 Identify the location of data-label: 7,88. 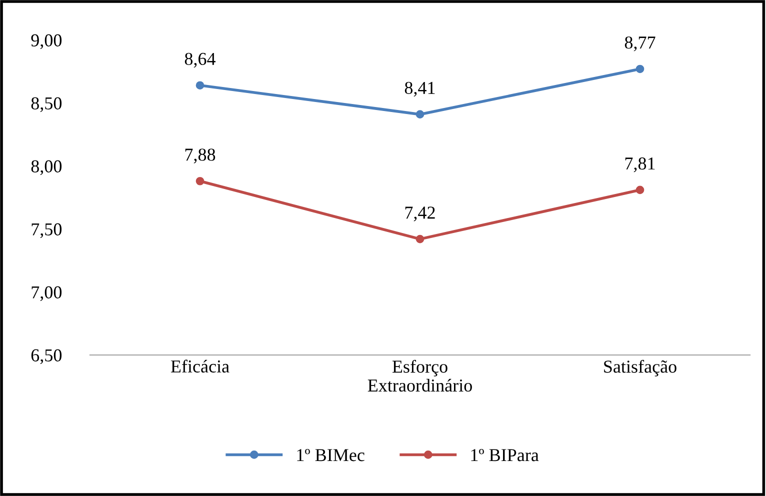
(200, 156).